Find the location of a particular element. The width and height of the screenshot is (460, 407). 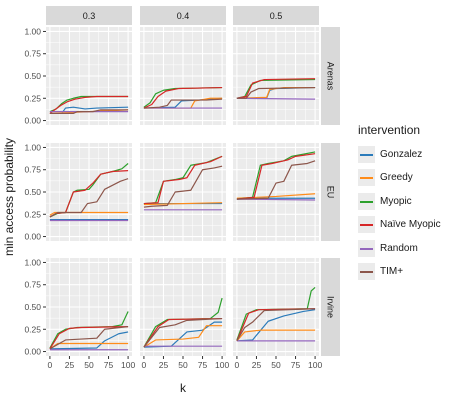

legend-key-gonzalez is located at coordinates (366, 154).